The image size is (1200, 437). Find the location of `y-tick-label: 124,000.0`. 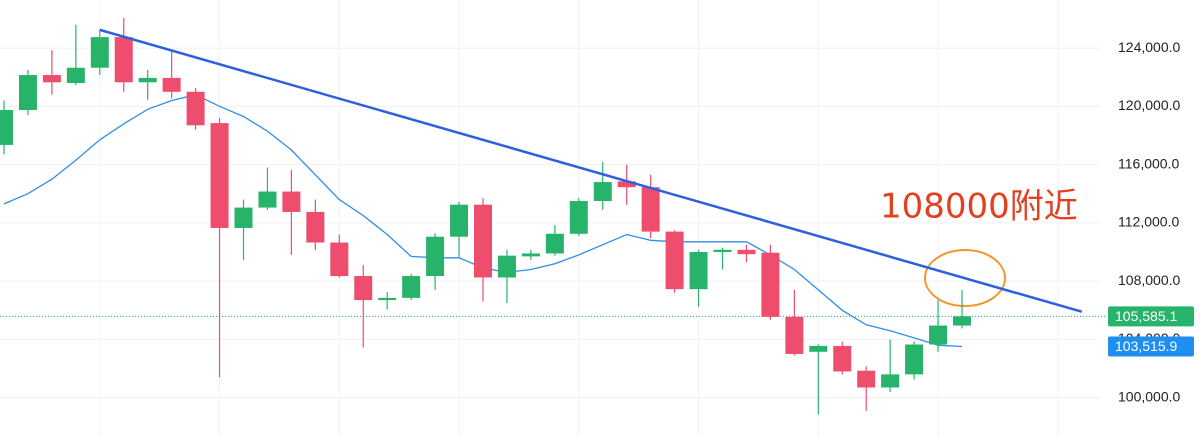

y-tick-label: 124,000.0 is located at coordinates (1149, 47).